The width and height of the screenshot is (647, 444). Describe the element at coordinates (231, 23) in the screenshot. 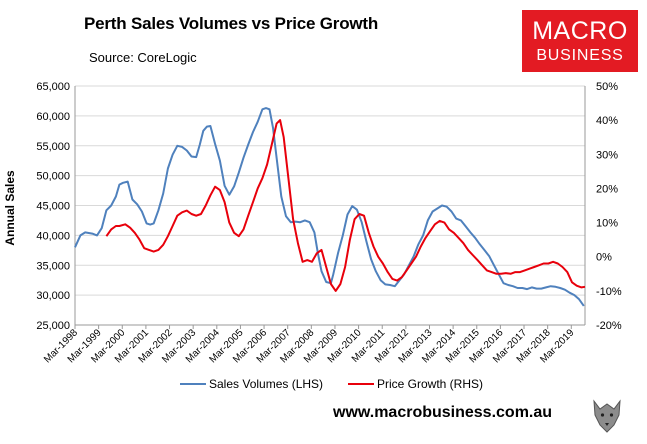

I see `chart-title: Perth Sales Volumes vs Price Growth` at that location.